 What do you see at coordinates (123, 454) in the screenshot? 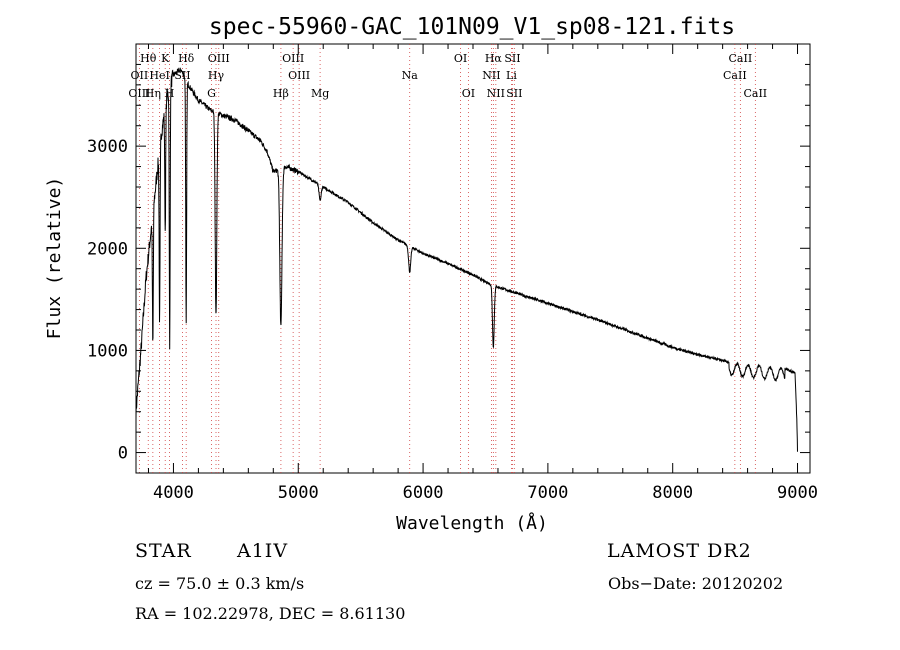
I see `y-tick-label: 0` at bounding box center [123, 454].